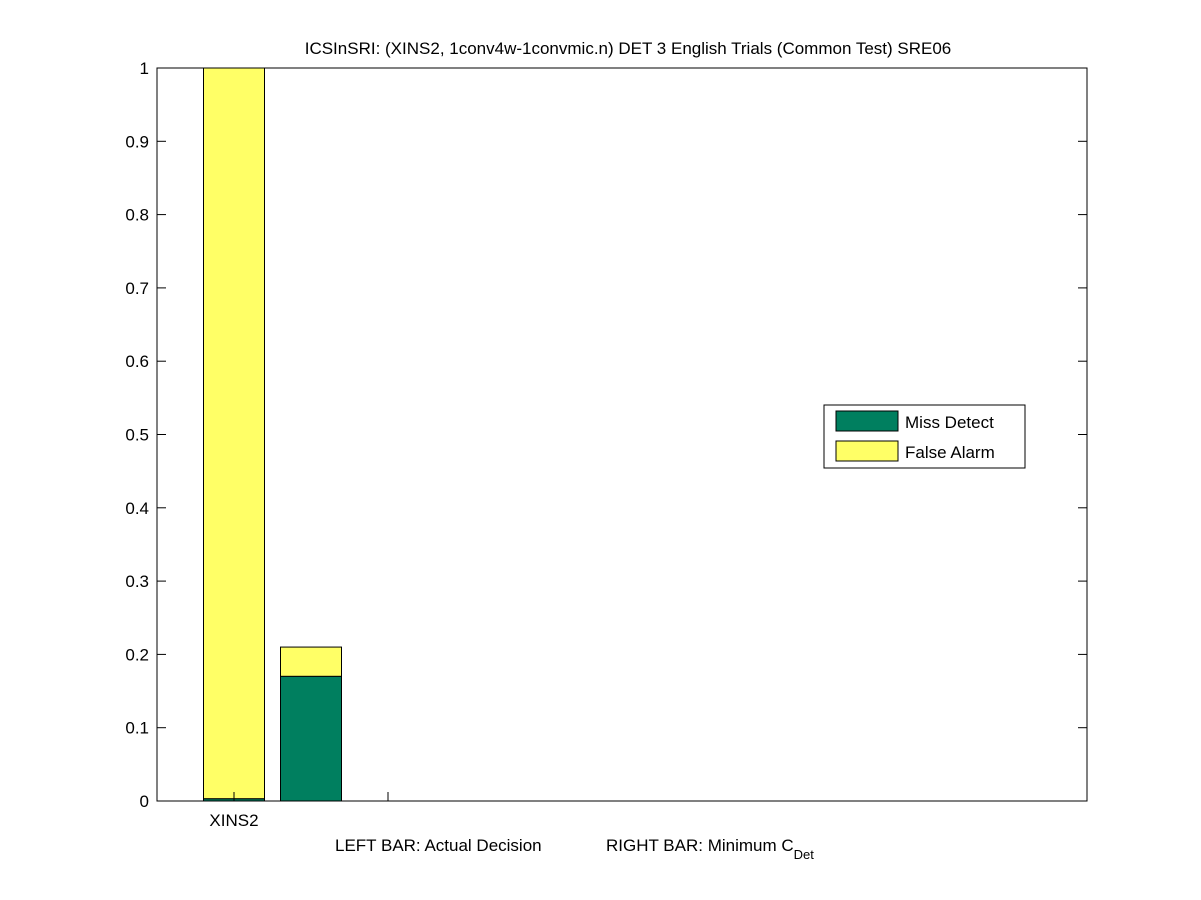 This screenshot has width=1201, height=900. I want to click on legend-swatch-false-alarm, so click(867, 451).